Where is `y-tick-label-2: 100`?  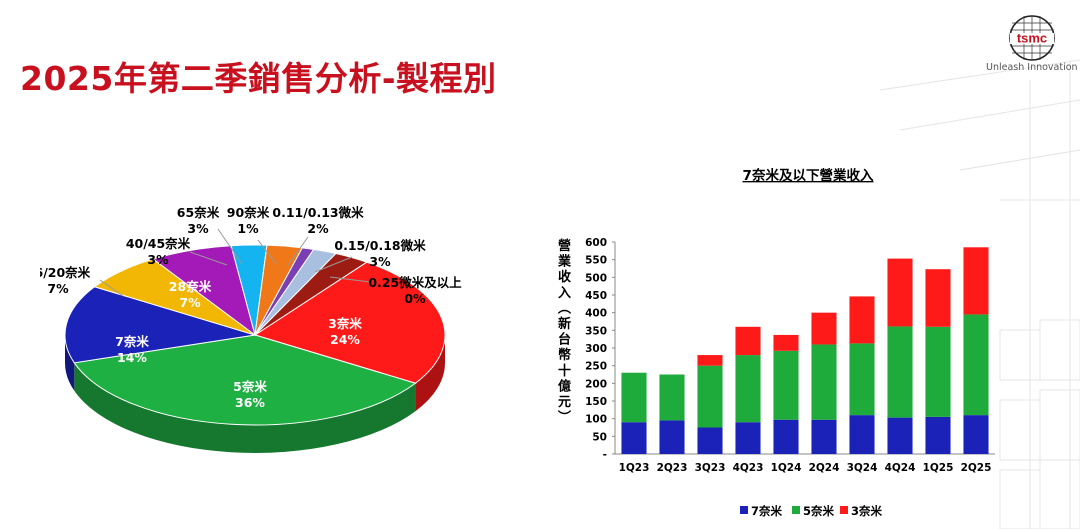 y-tick-label-2: 100 is located at coordinates (596, 420).